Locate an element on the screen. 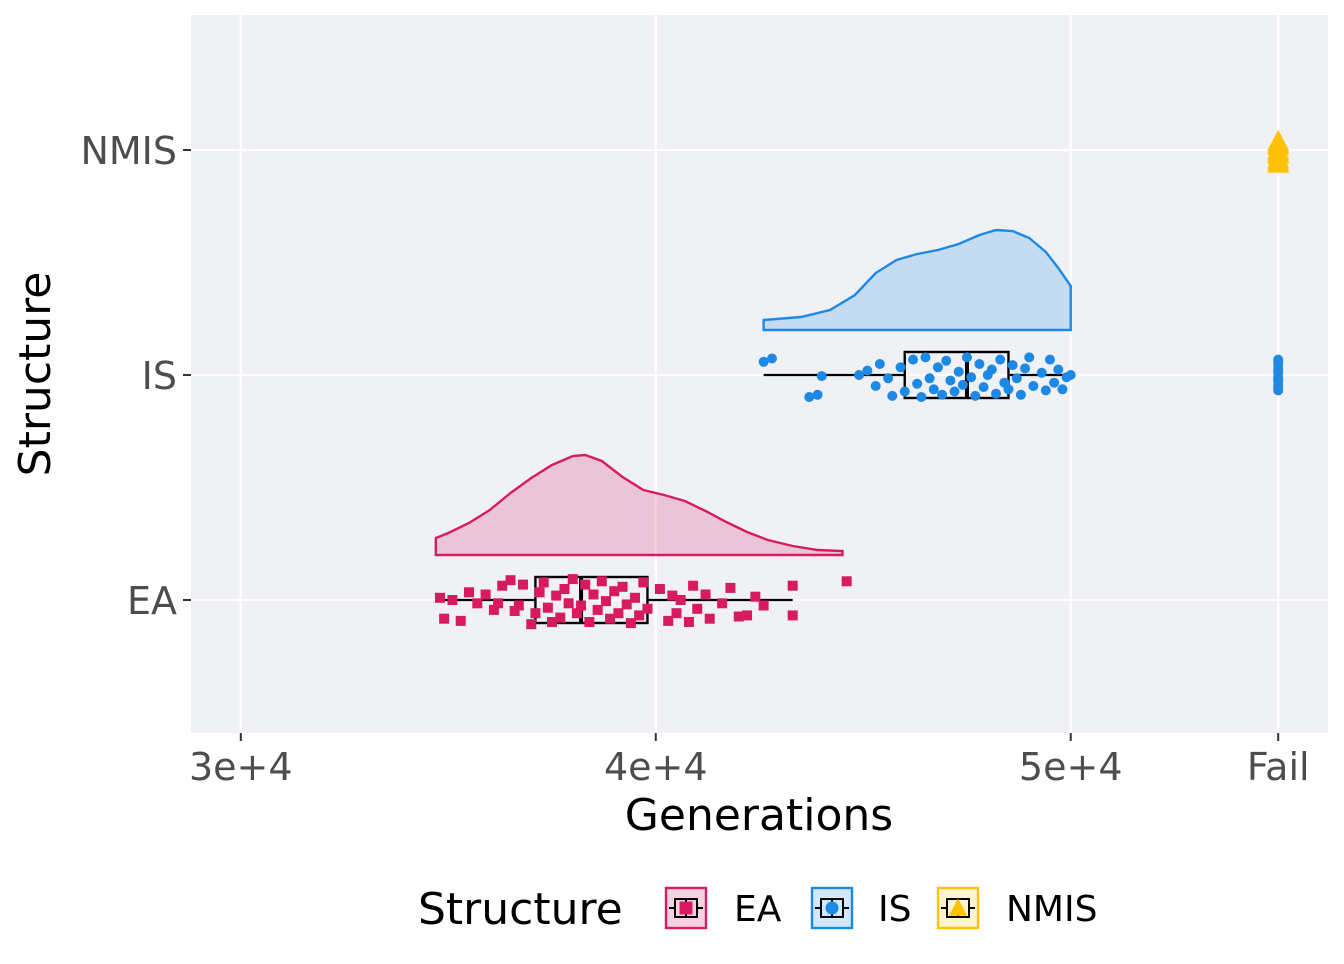  legend-item-ea: EA is located at coordinates (723, 908).